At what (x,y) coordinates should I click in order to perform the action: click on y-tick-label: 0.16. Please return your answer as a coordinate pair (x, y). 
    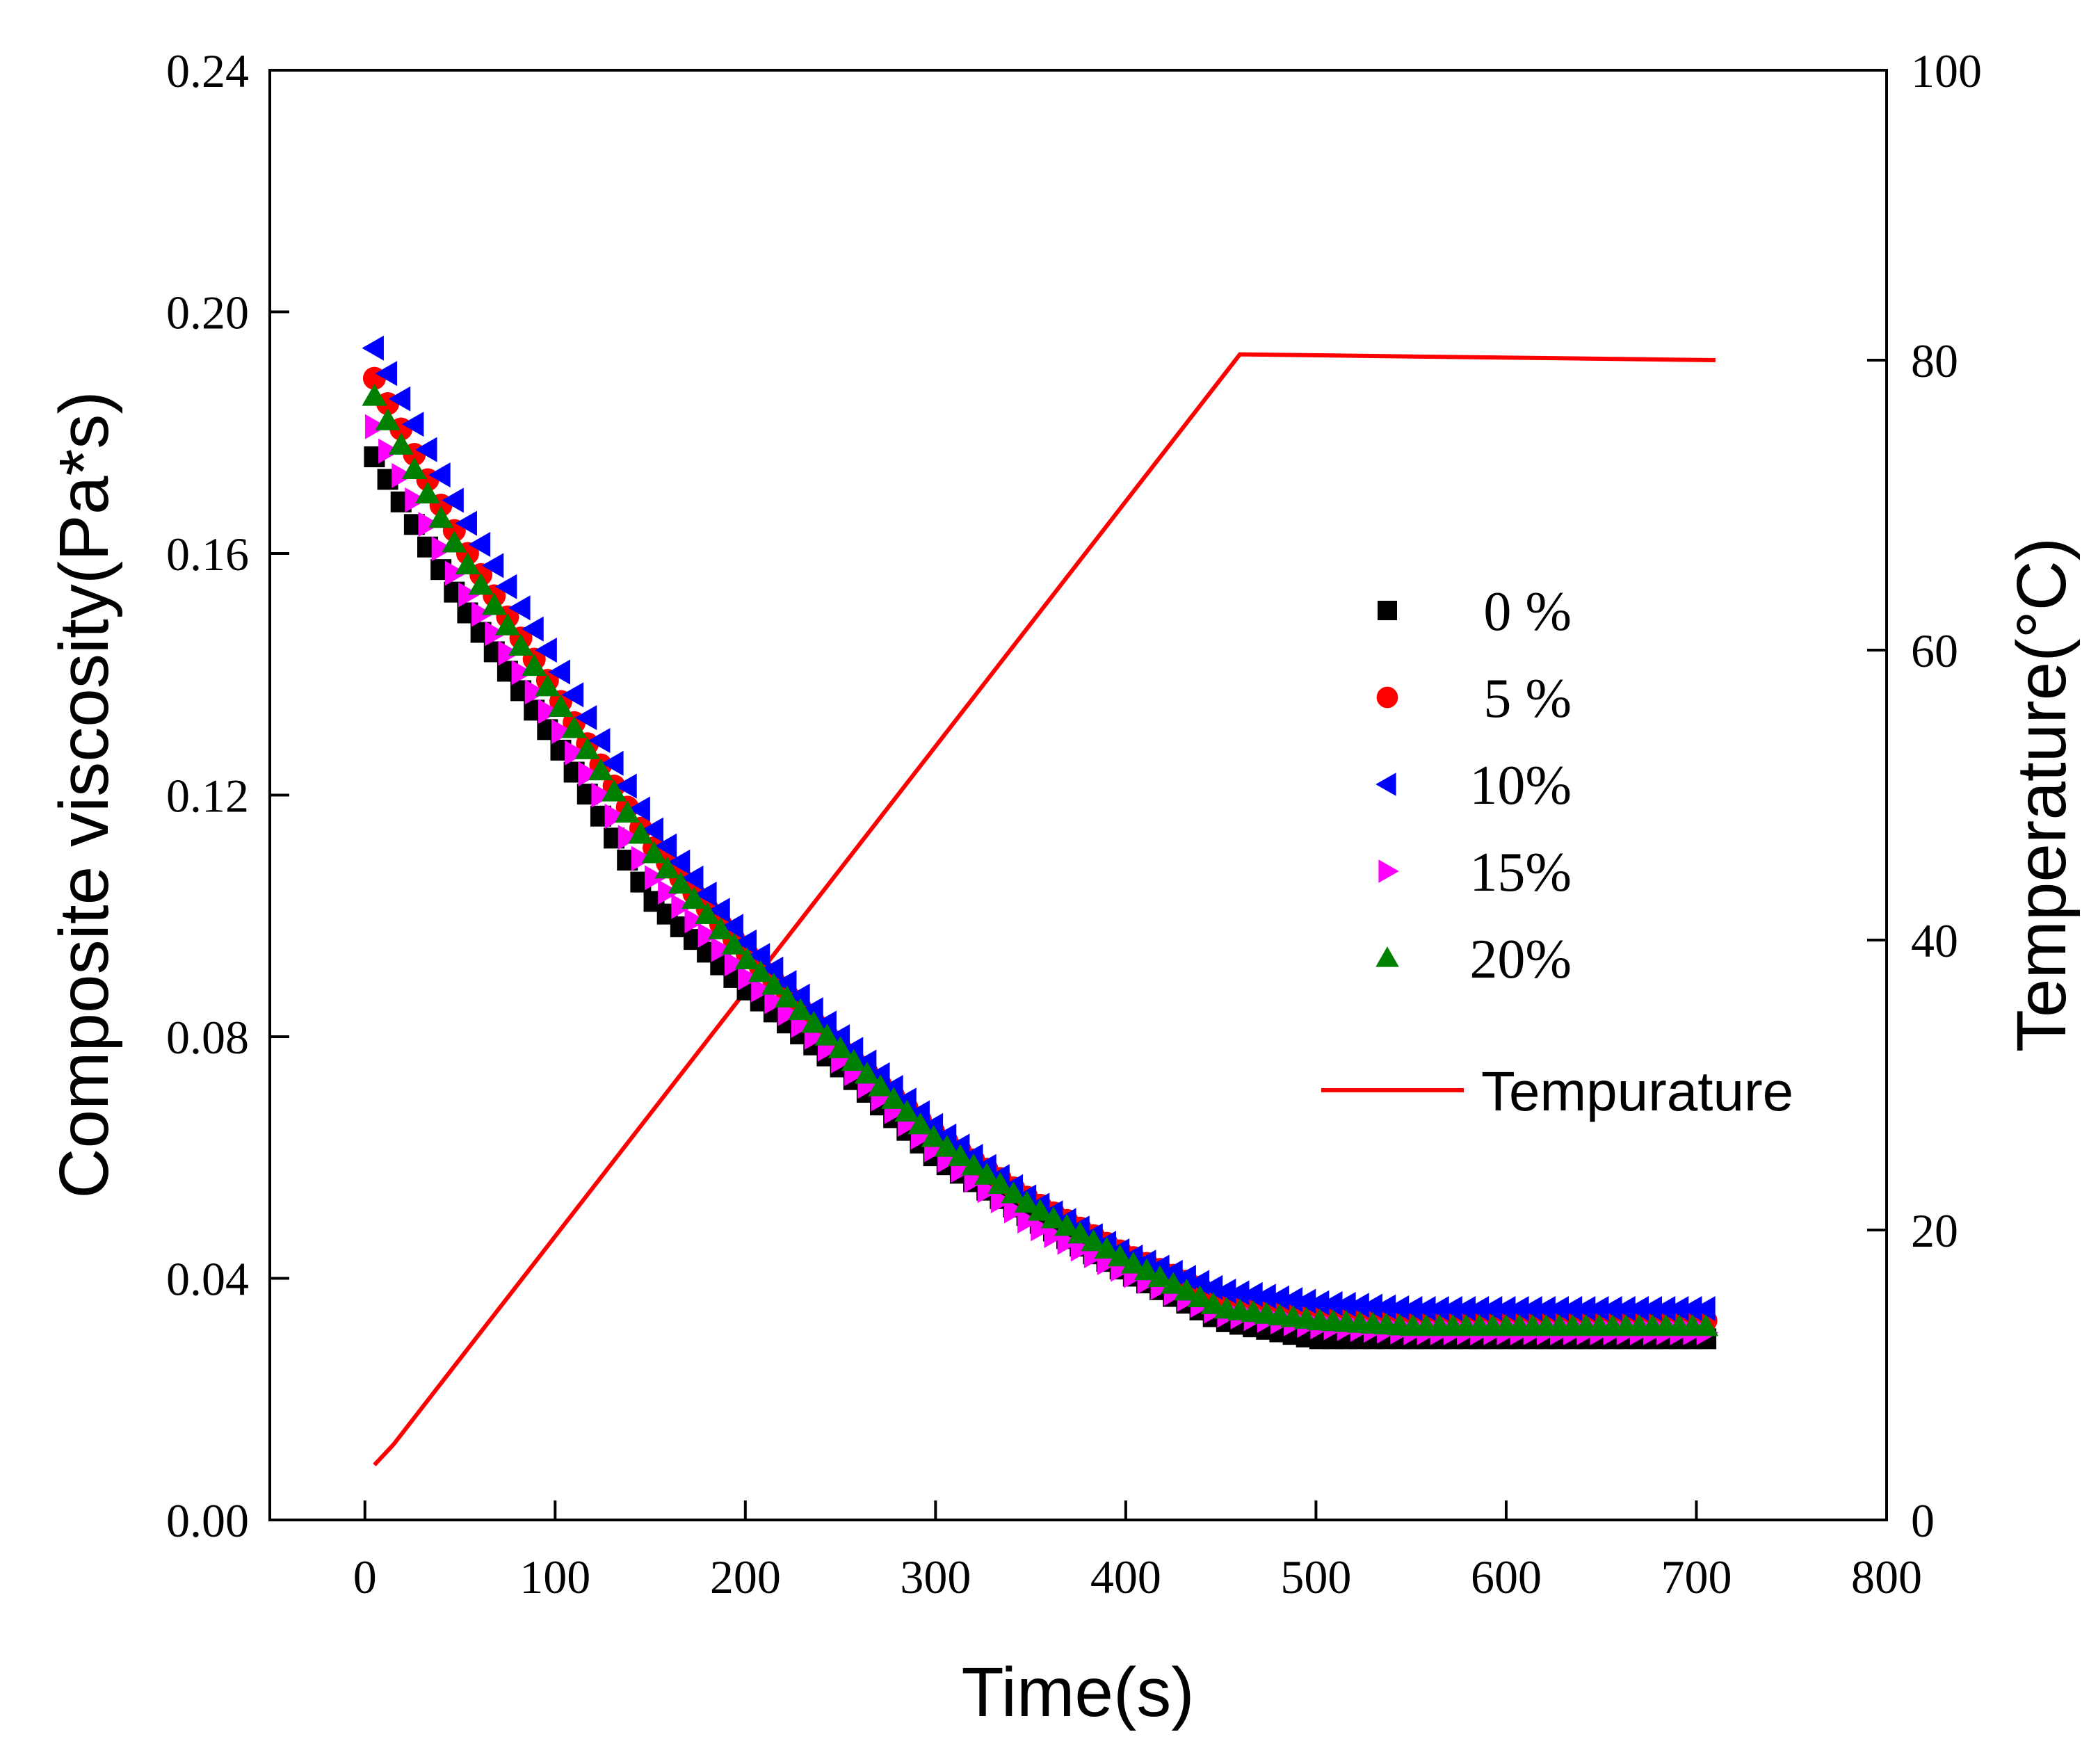
    Looking at the image, I should click on (207, 554).